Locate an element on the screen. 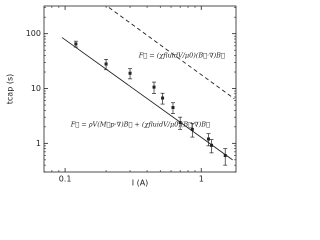 The image size is (320, 240). x-axis-label: I (A) is located at coordinates (140, 183).